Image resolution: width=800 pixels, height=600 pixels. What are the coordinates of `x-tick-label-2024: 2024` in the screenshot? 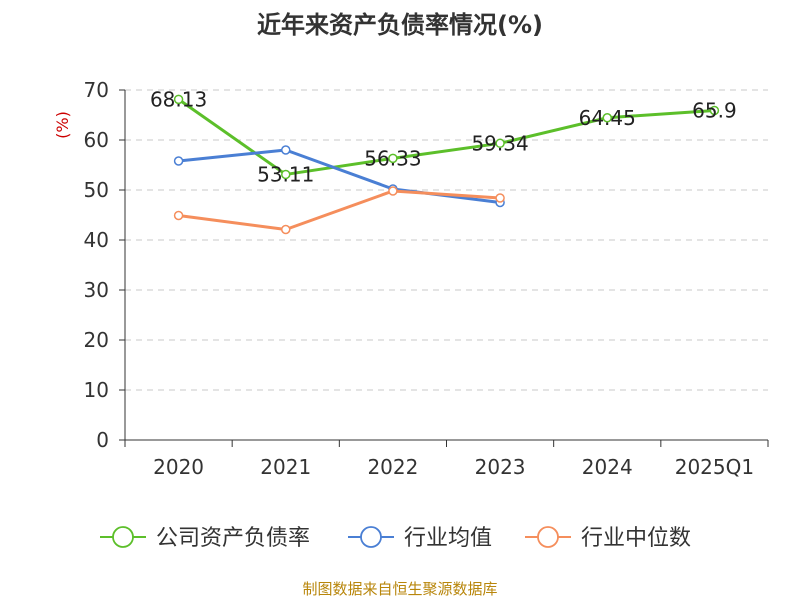 It's located at (607, 467).